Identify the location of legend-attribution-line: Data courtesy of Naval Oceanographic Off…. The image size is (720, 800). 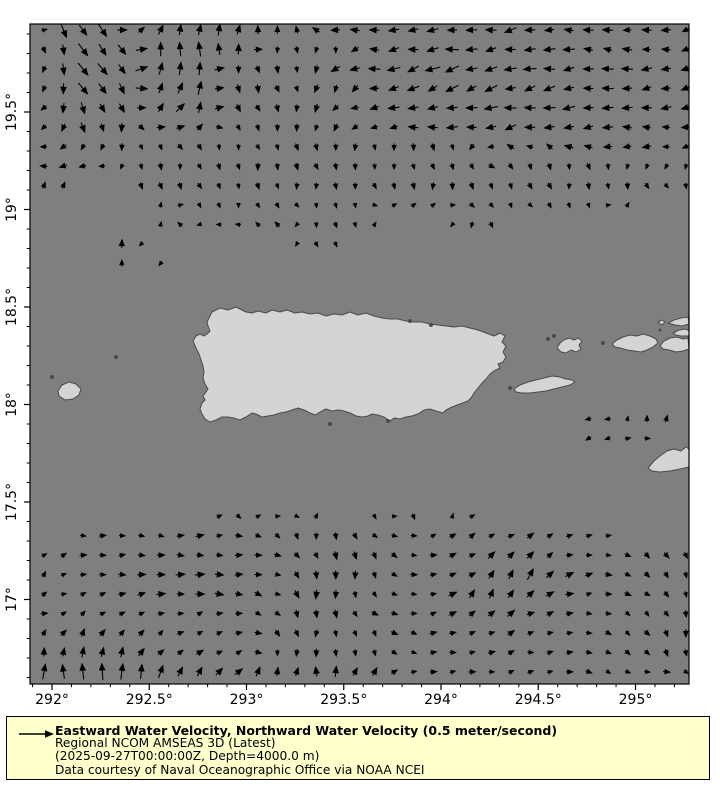
(240, 769).